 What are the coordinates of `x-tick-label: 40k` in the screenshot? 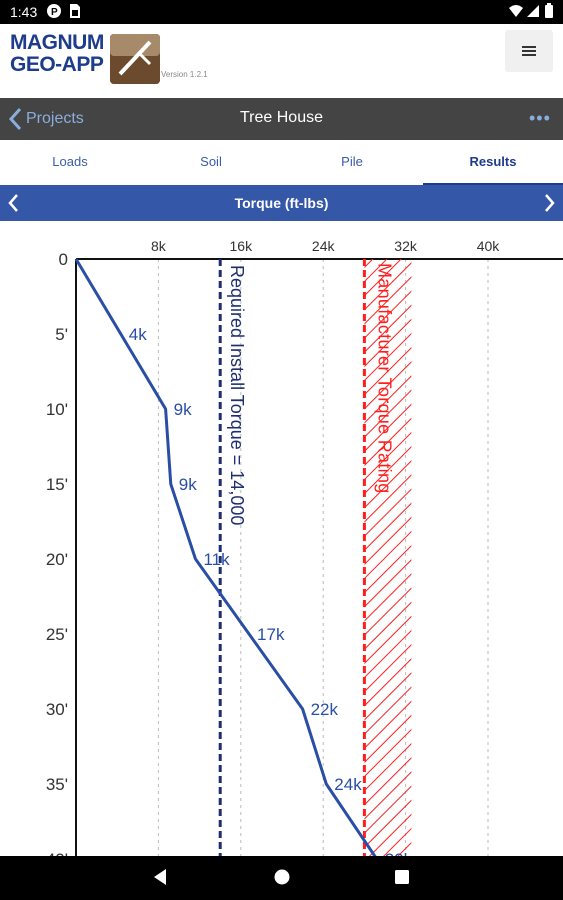 It's located at (489, 246).